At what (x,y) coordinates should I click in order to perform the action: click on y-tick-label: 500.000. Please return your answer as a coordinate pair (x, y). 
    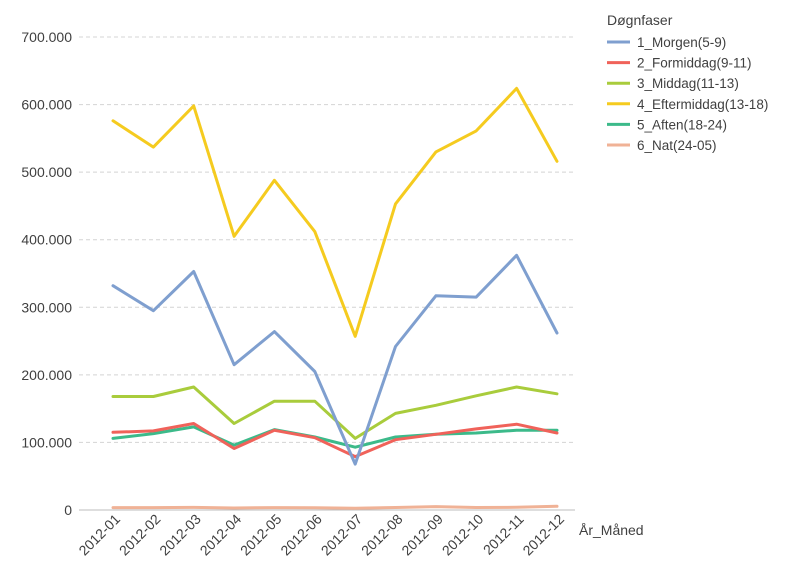
    Looking at the image, I should click on (46, 172).